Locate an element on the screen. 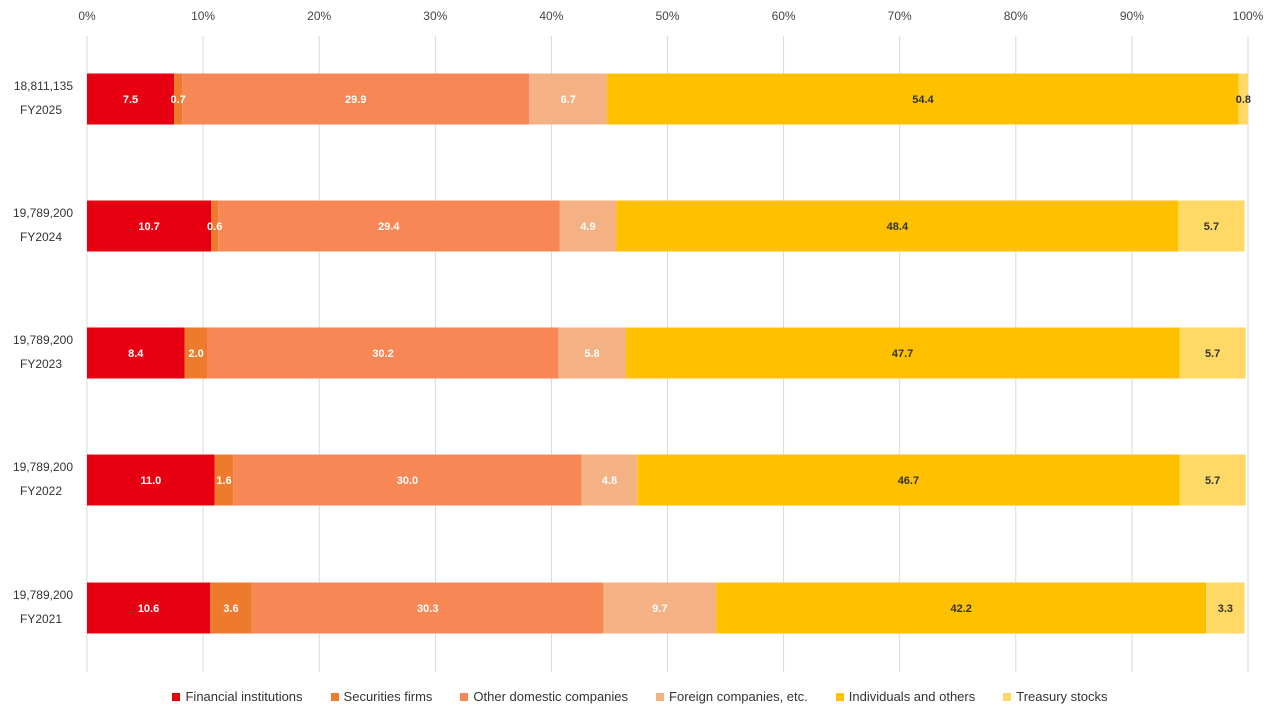 The height and width of the screenshot is (720, 1280). data-label: 0.8 is located at coordinates (1243, 100).